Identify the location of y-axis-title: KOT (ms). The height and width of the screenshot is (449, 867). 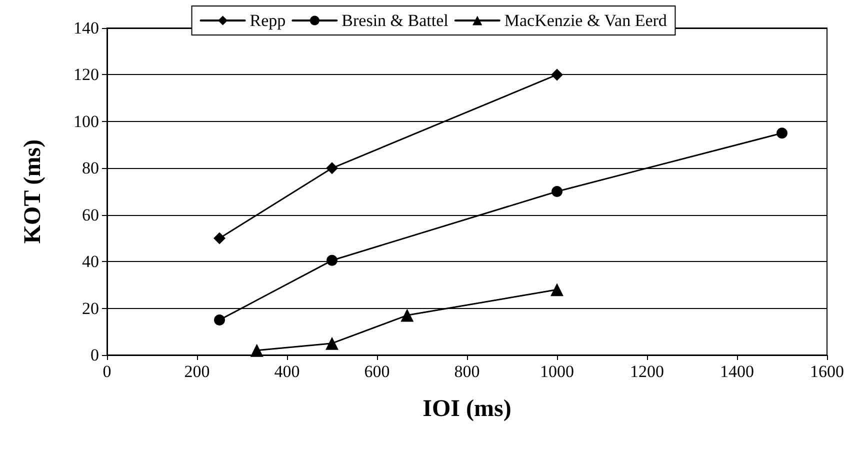
(33, 191).